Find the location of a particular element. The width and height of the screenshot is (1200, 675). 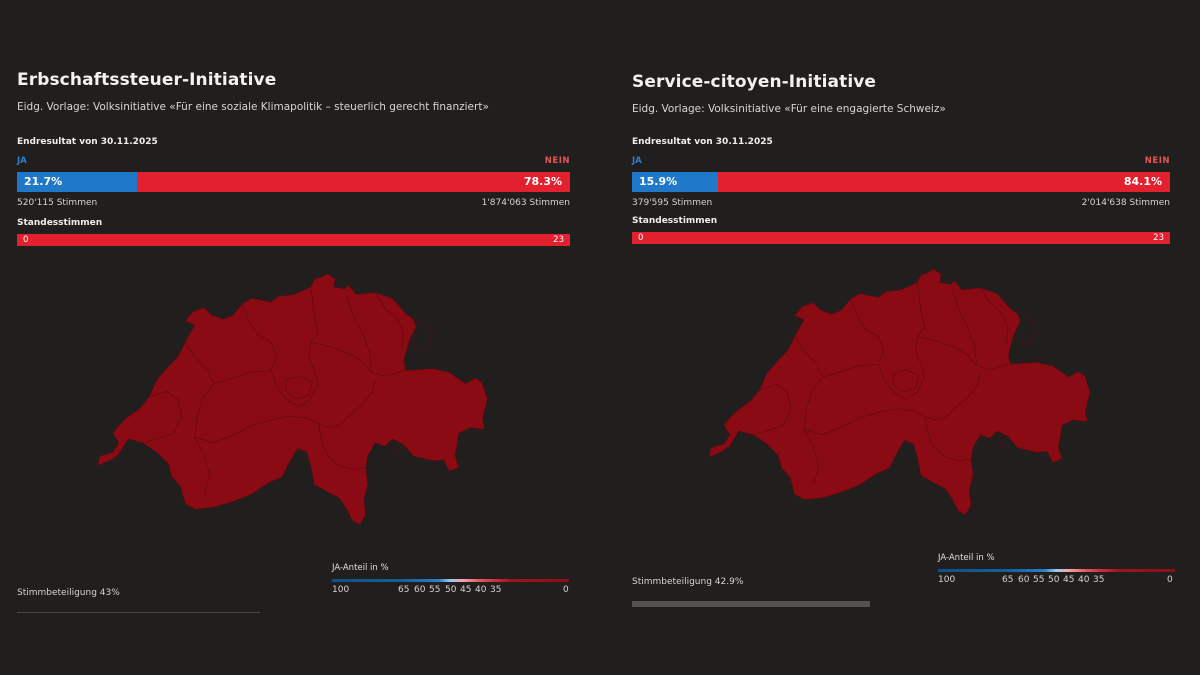

nein-percent: 84.1% is located at coordinates (1142, 181).